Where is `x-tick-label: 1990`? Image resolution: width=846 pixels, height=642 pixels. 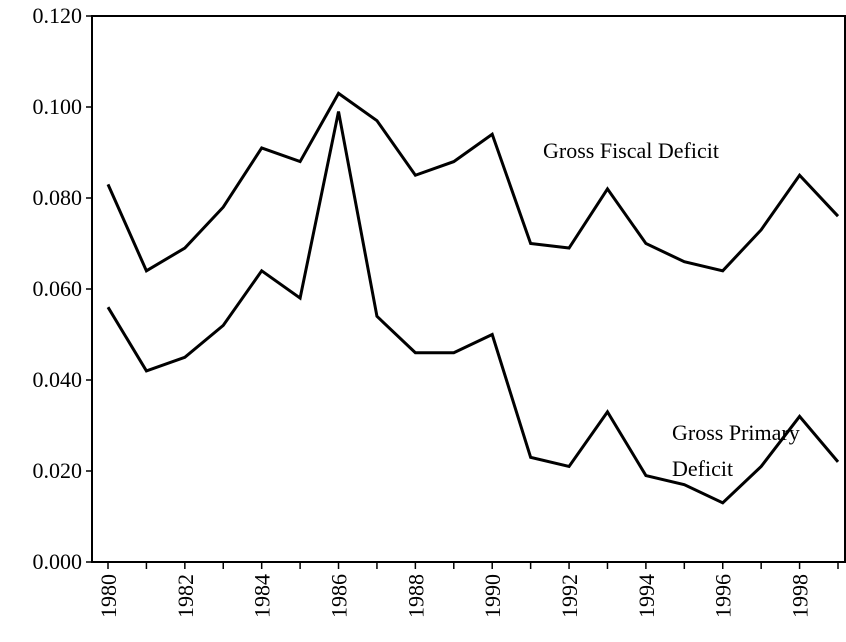 x-tick-label: 1990 is located at coordinates (492, 596).